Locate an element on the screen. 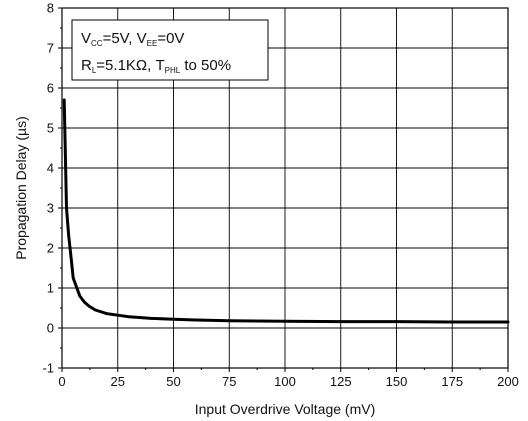  x-tick-label: 125 is located at coordinates (341, 381).